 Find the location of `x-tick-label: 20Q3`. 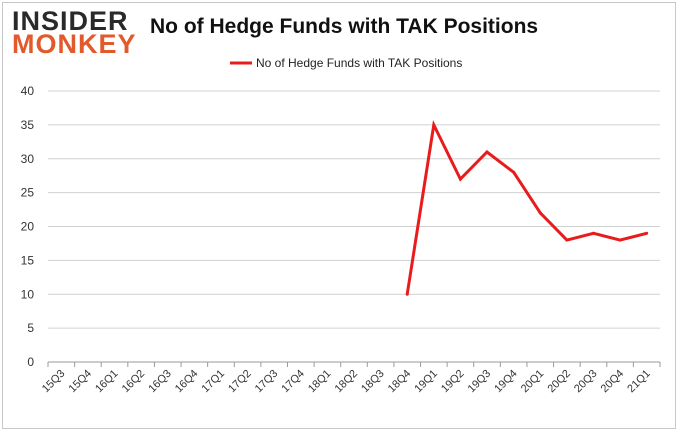

x-tick-label: 20Q3 is located at coordinates (586, 382).